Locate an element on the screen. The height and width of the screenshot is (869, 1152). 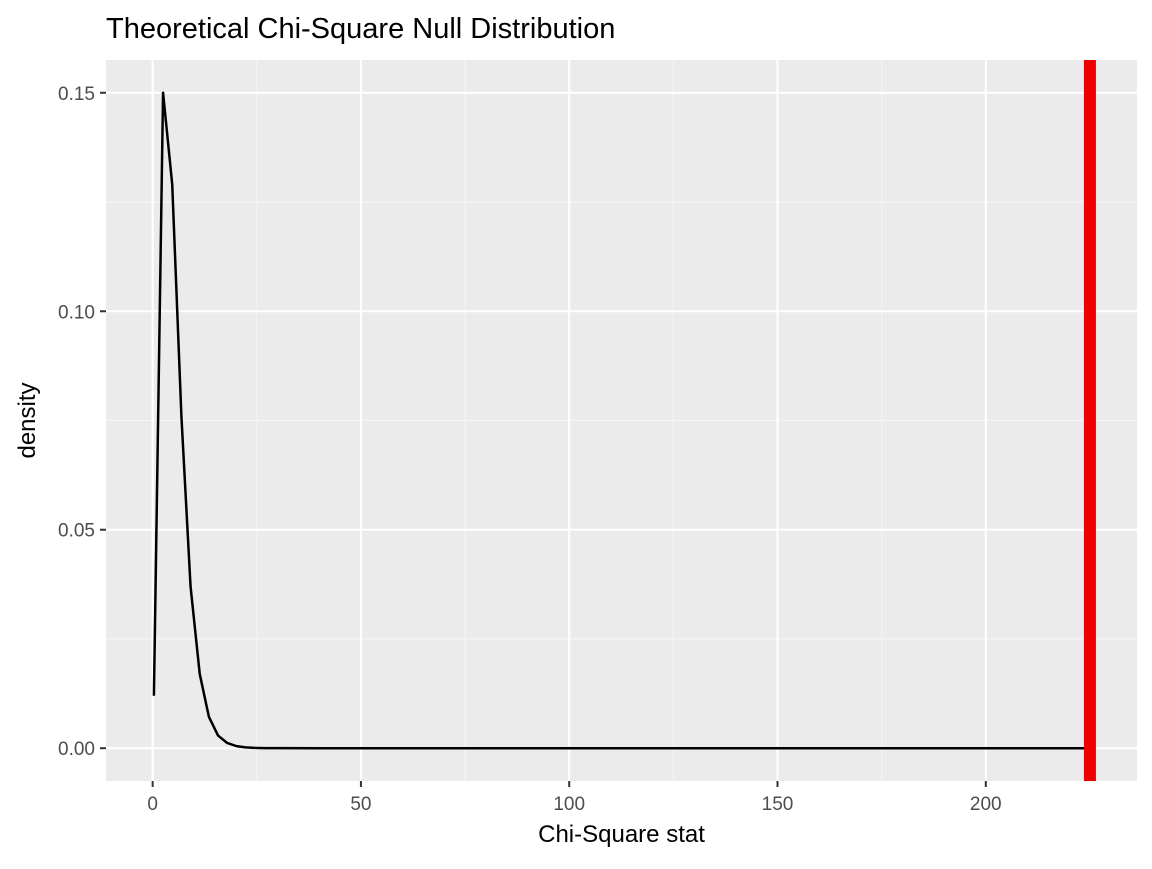
y-tick-label: 0.05 is located at coordinates (76, 531).